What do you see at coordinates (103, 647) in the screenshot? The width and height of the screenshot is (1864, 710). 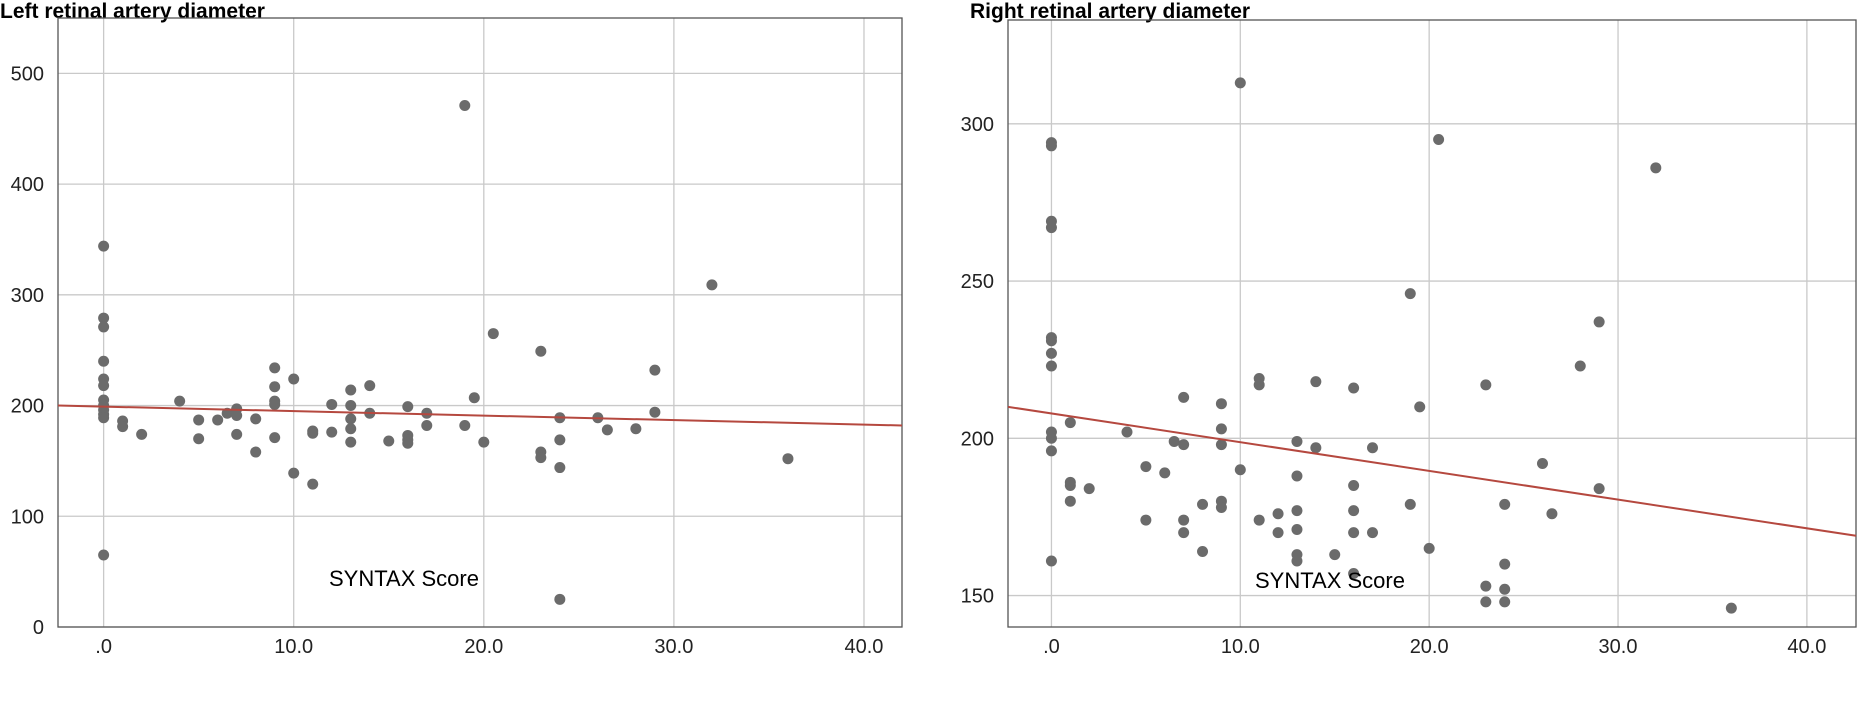 I see `x-tick-label: .0` at bounding box center [103, 647].